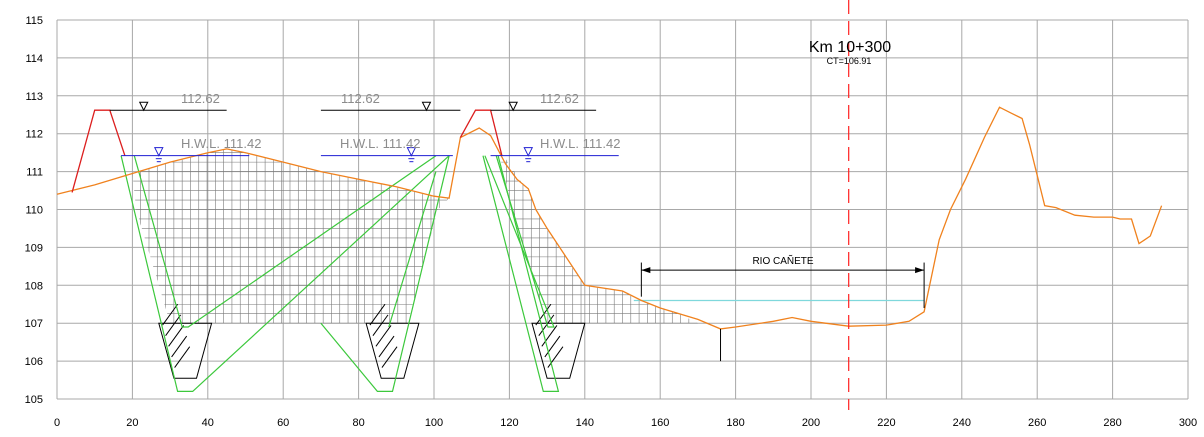 This screenshot has height=437, width=1204. I want to click on station-title: Km 10+300, so click(850, 47).